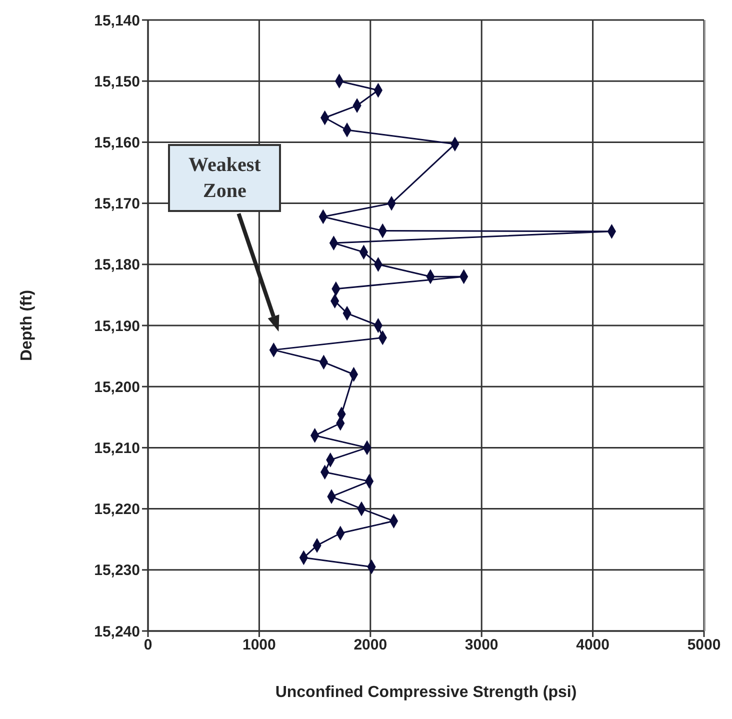 This screenshot has height=719, width=732. I want to click on annotation: Weakest Zone, so click(225, 178).